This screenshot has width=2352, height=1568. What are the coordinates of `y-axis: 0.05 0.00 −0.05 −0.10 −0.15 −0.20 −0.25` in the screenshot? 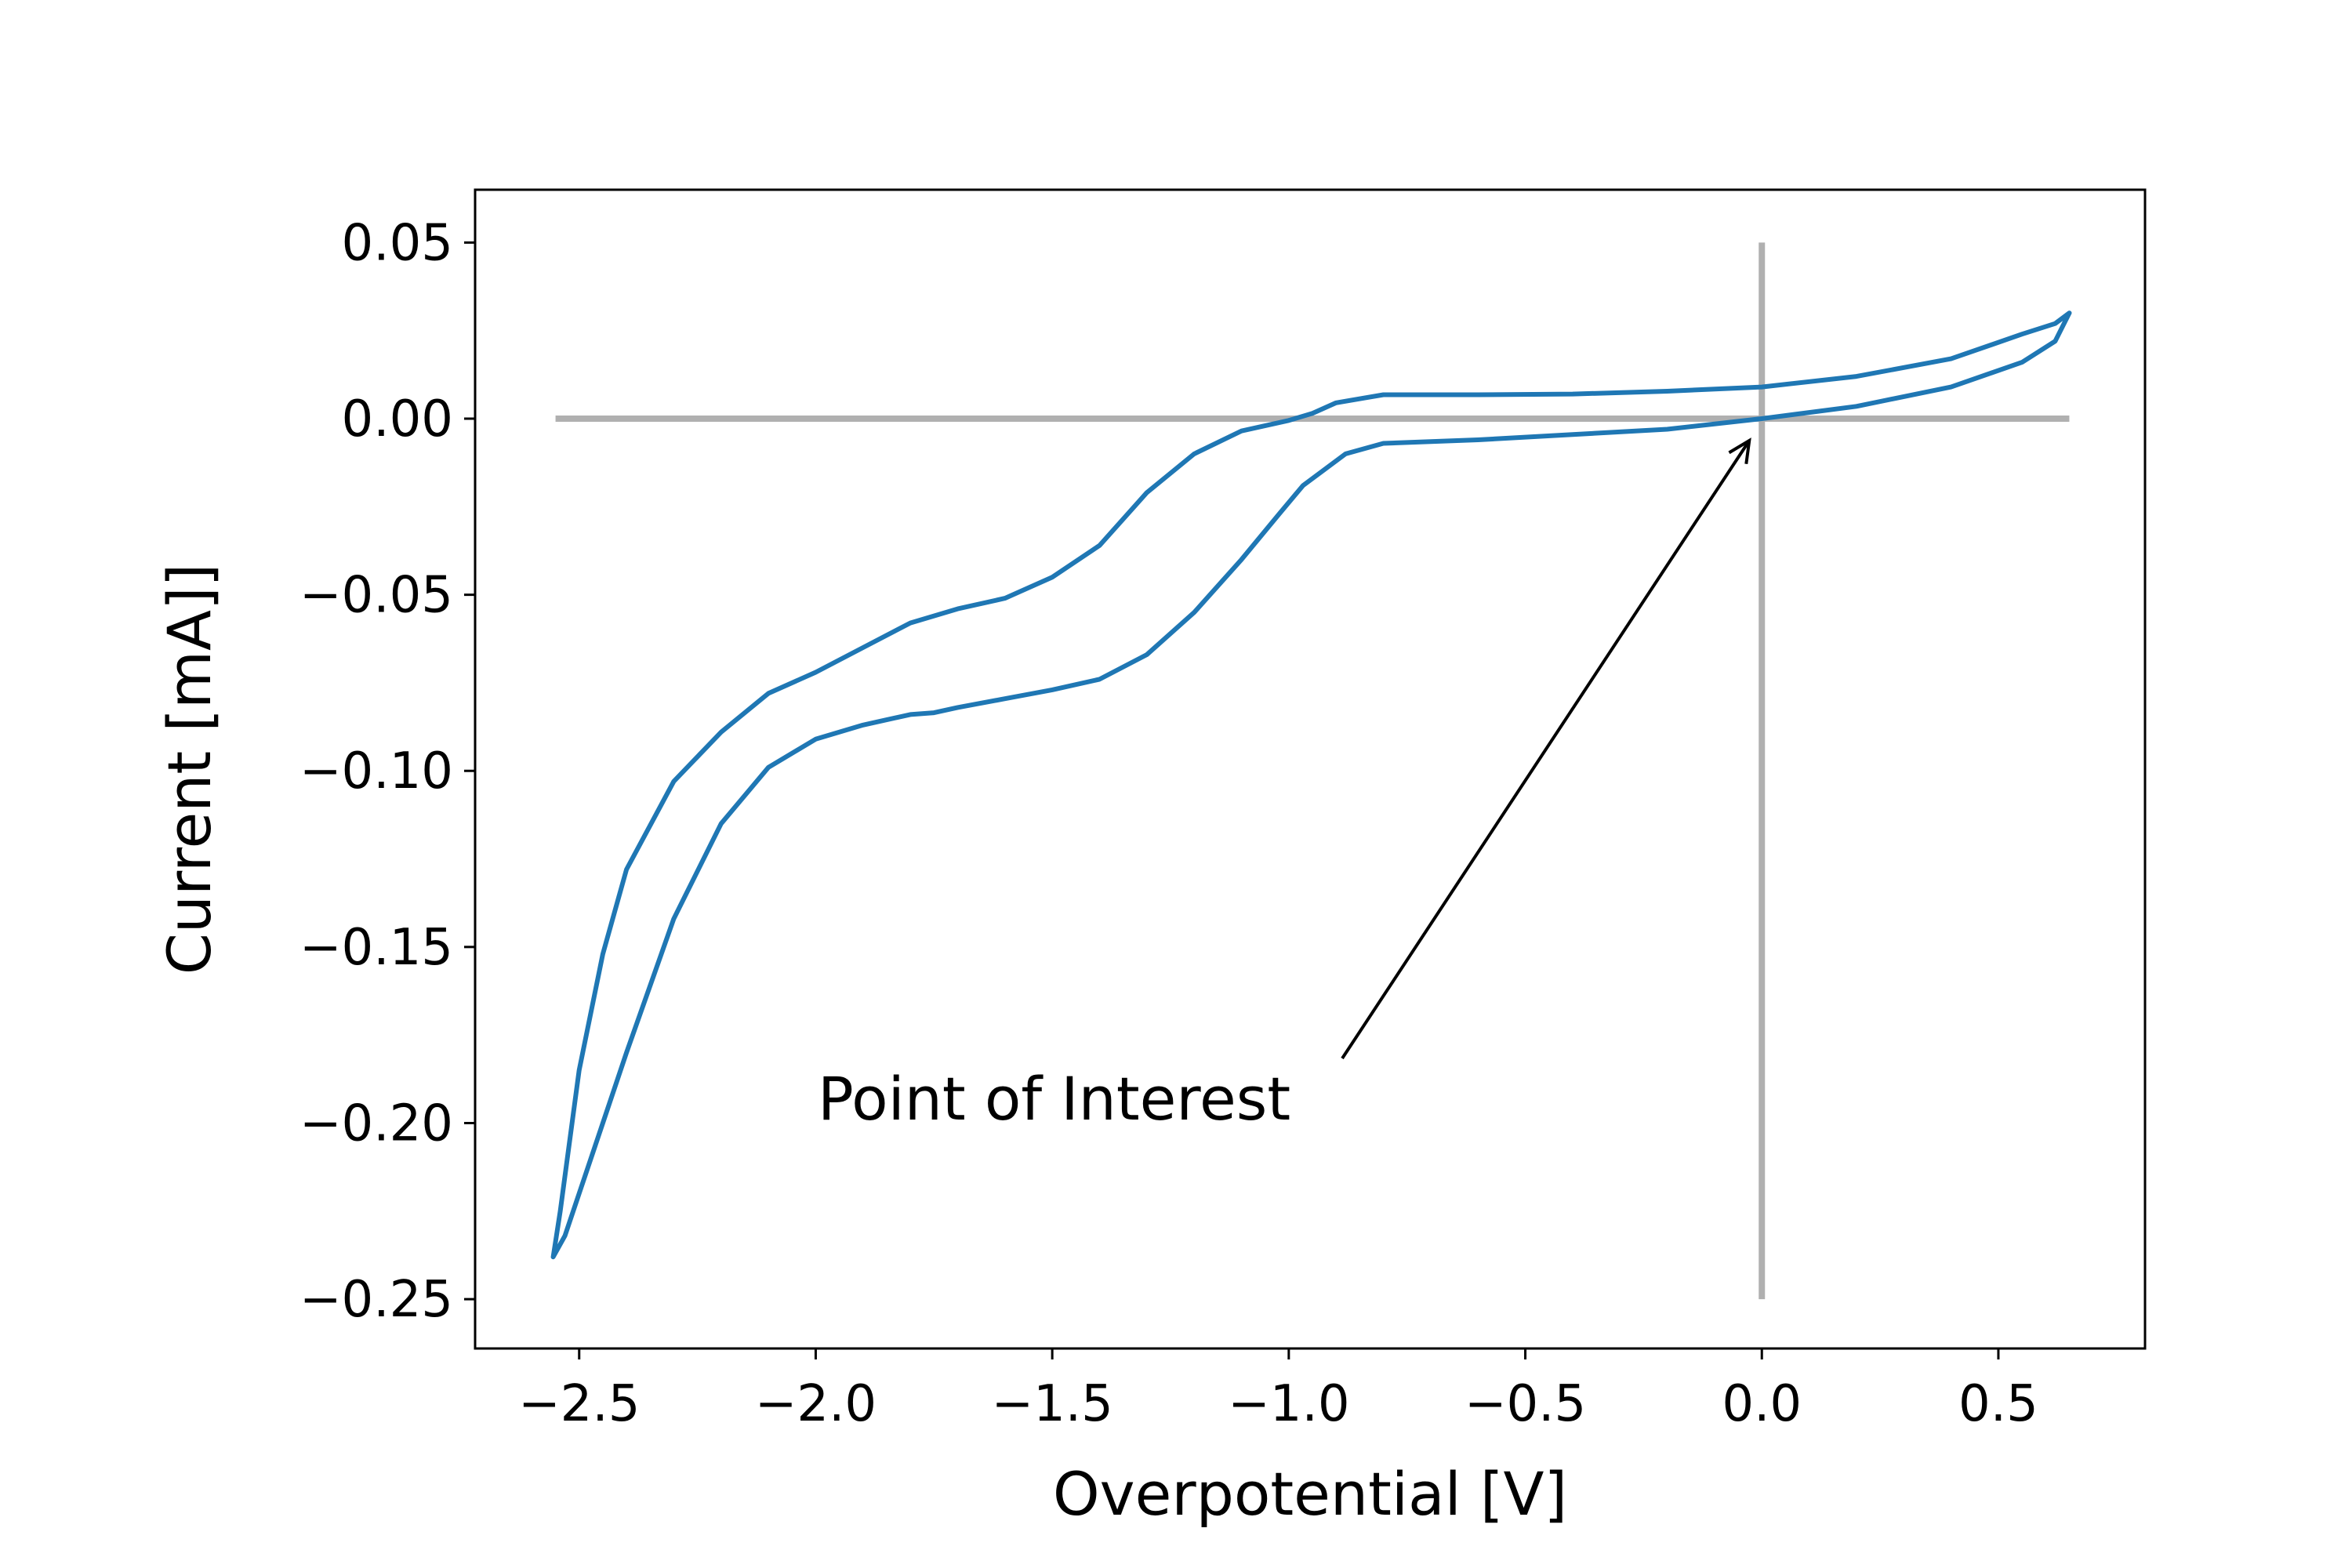 It's located at (387, 771).